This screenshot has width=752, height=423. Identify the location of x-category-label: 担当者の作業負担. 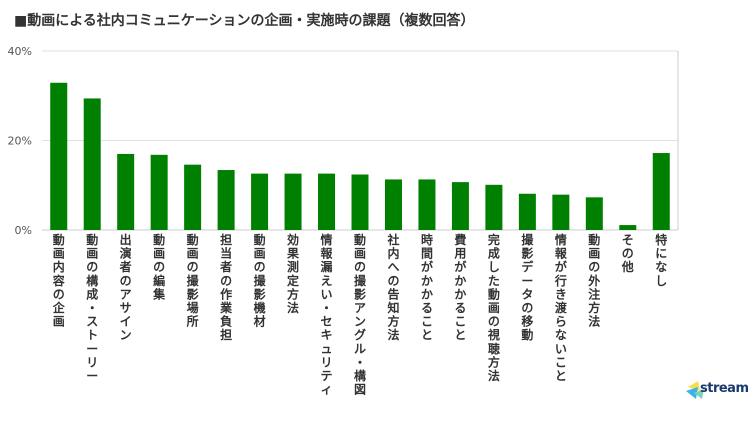
(226, 287).